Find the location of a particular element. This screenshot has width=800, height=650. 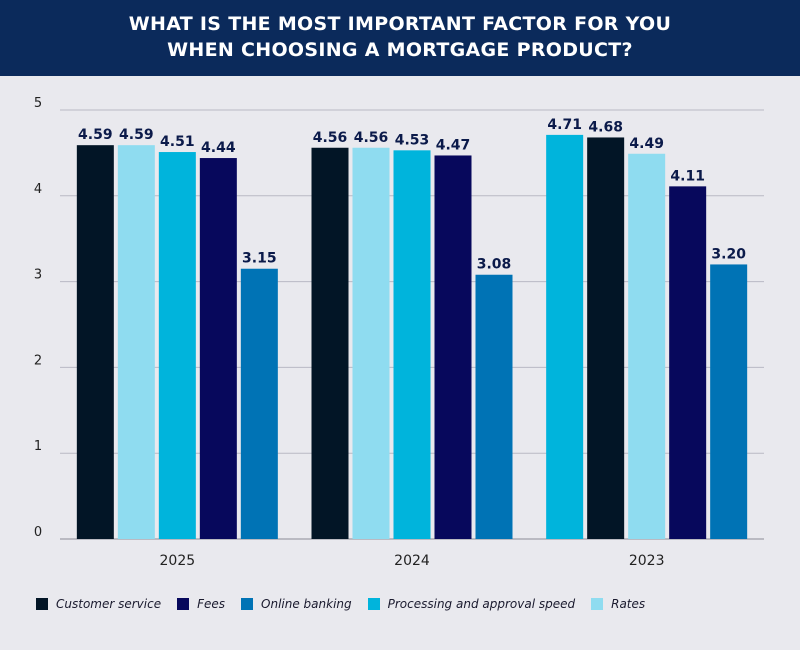

legend-item: Online banking is located at coordinates (296, 604).